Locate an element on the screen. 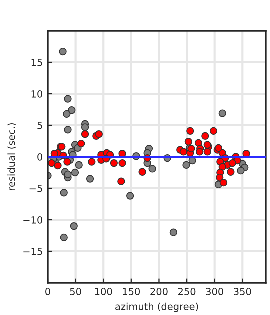 This screenshot has height=315, width=270. y-tick-label: −10 is located at coordinates (33, 220).